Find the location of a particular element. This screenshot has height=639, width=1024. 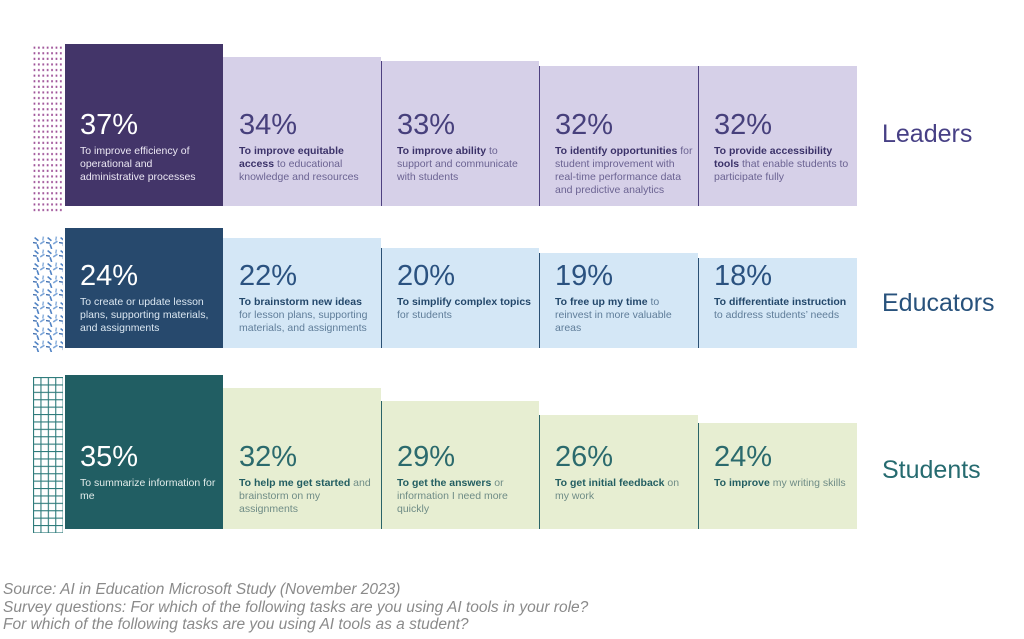

group-label-students: Students is located at coordinates (931, 470).